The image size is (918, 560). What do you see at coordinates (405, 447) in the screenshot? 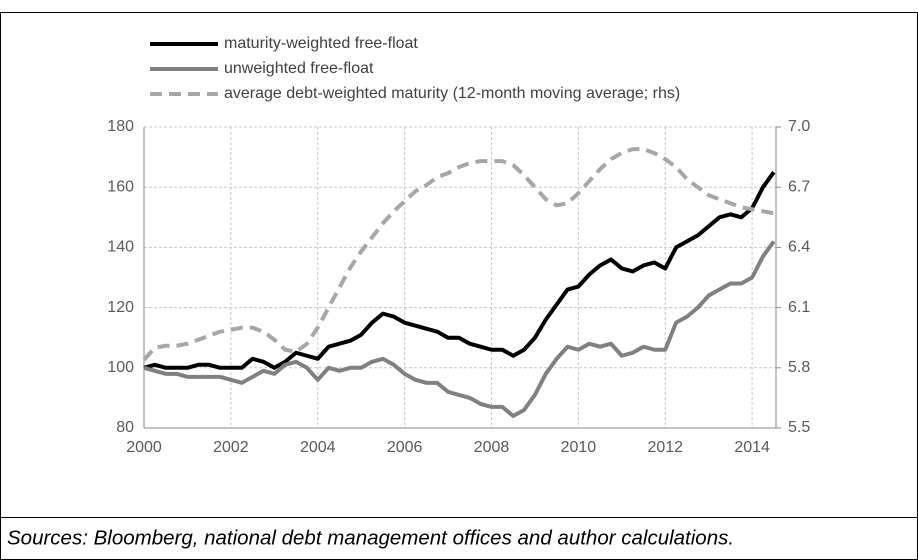
I see `x-tick-label: 2006` at bounding box center [405, 447].